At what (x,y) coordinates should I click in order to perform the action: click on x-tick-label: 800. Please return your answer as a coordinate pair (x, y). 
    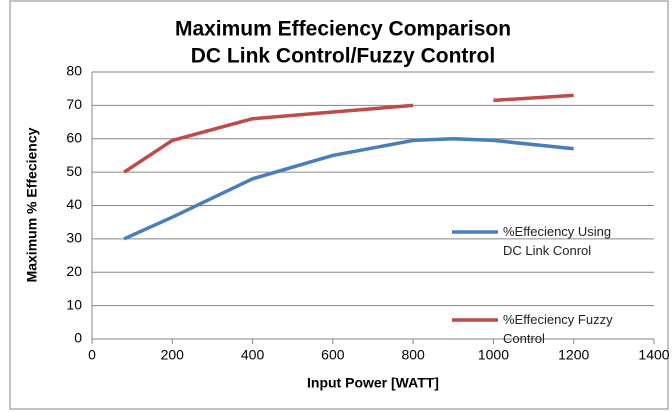
    Looking at the image, I should click on (413, 355).